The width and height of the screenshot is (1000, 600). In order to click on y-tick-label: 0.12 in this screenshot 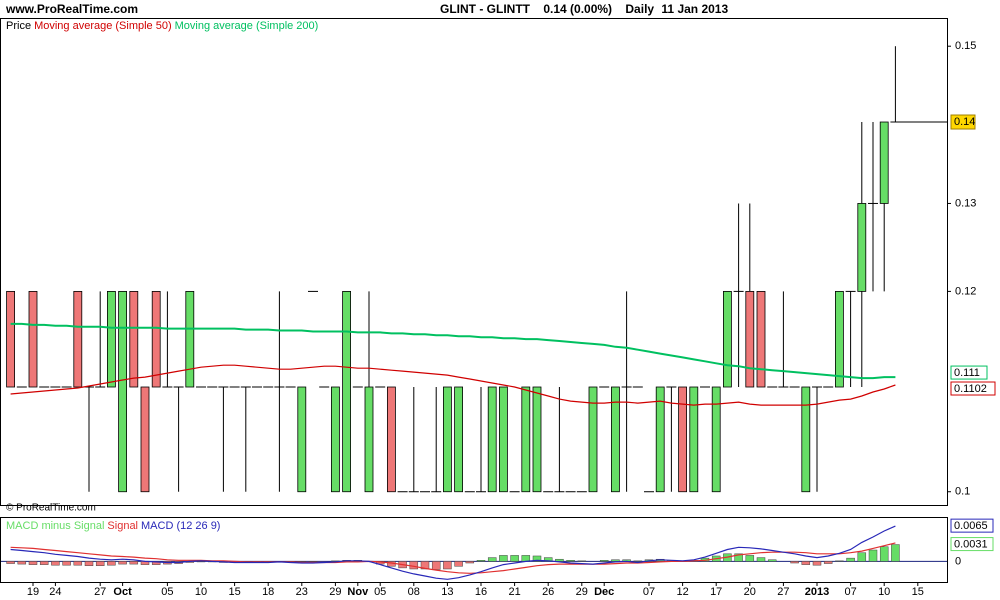, I will do `click(965, 291)`.